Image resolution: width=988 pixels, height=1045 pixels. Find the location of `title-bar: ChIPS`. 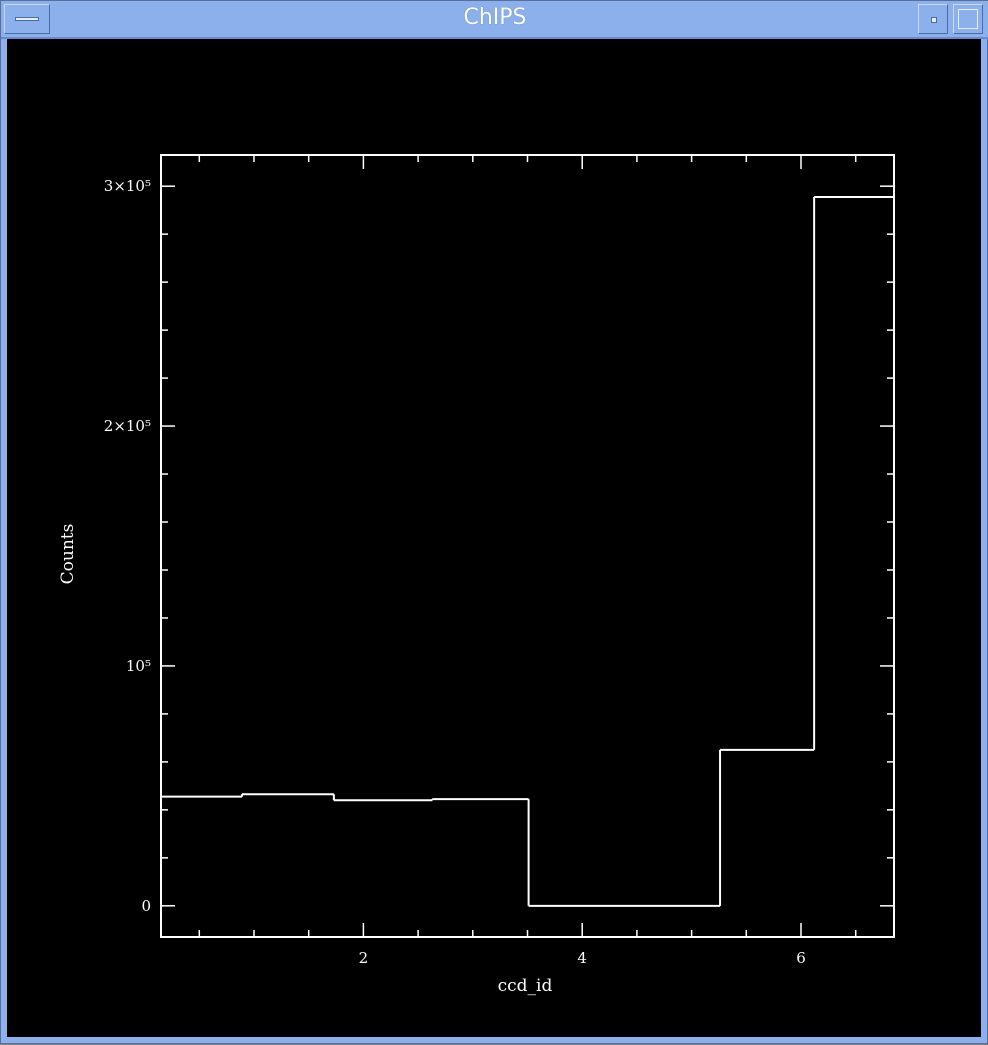

title-bar: ChIPS is located at coordinates (494, 20).